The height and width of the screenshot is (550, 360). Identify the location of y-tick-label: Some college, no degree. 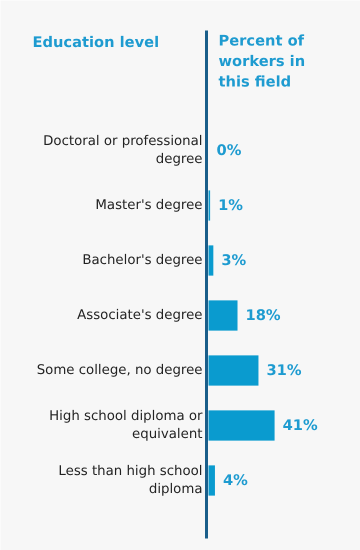
(119, 370).